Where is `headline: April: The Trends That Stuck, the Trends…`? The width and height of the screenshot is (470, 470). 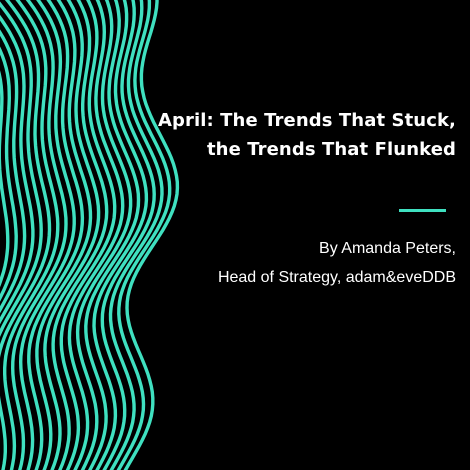
headline: April: The Trends That Stuck, the Trends… is located at coordinates (291, 135).